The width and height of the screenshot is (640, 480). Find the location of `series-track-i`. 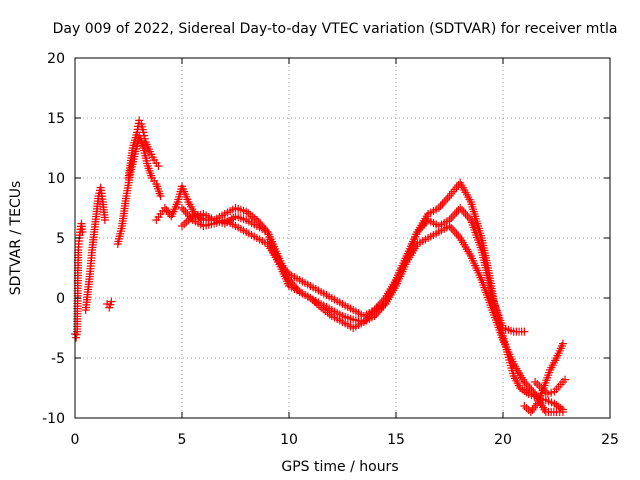

series-track-i is located at coordinates (543, 377).